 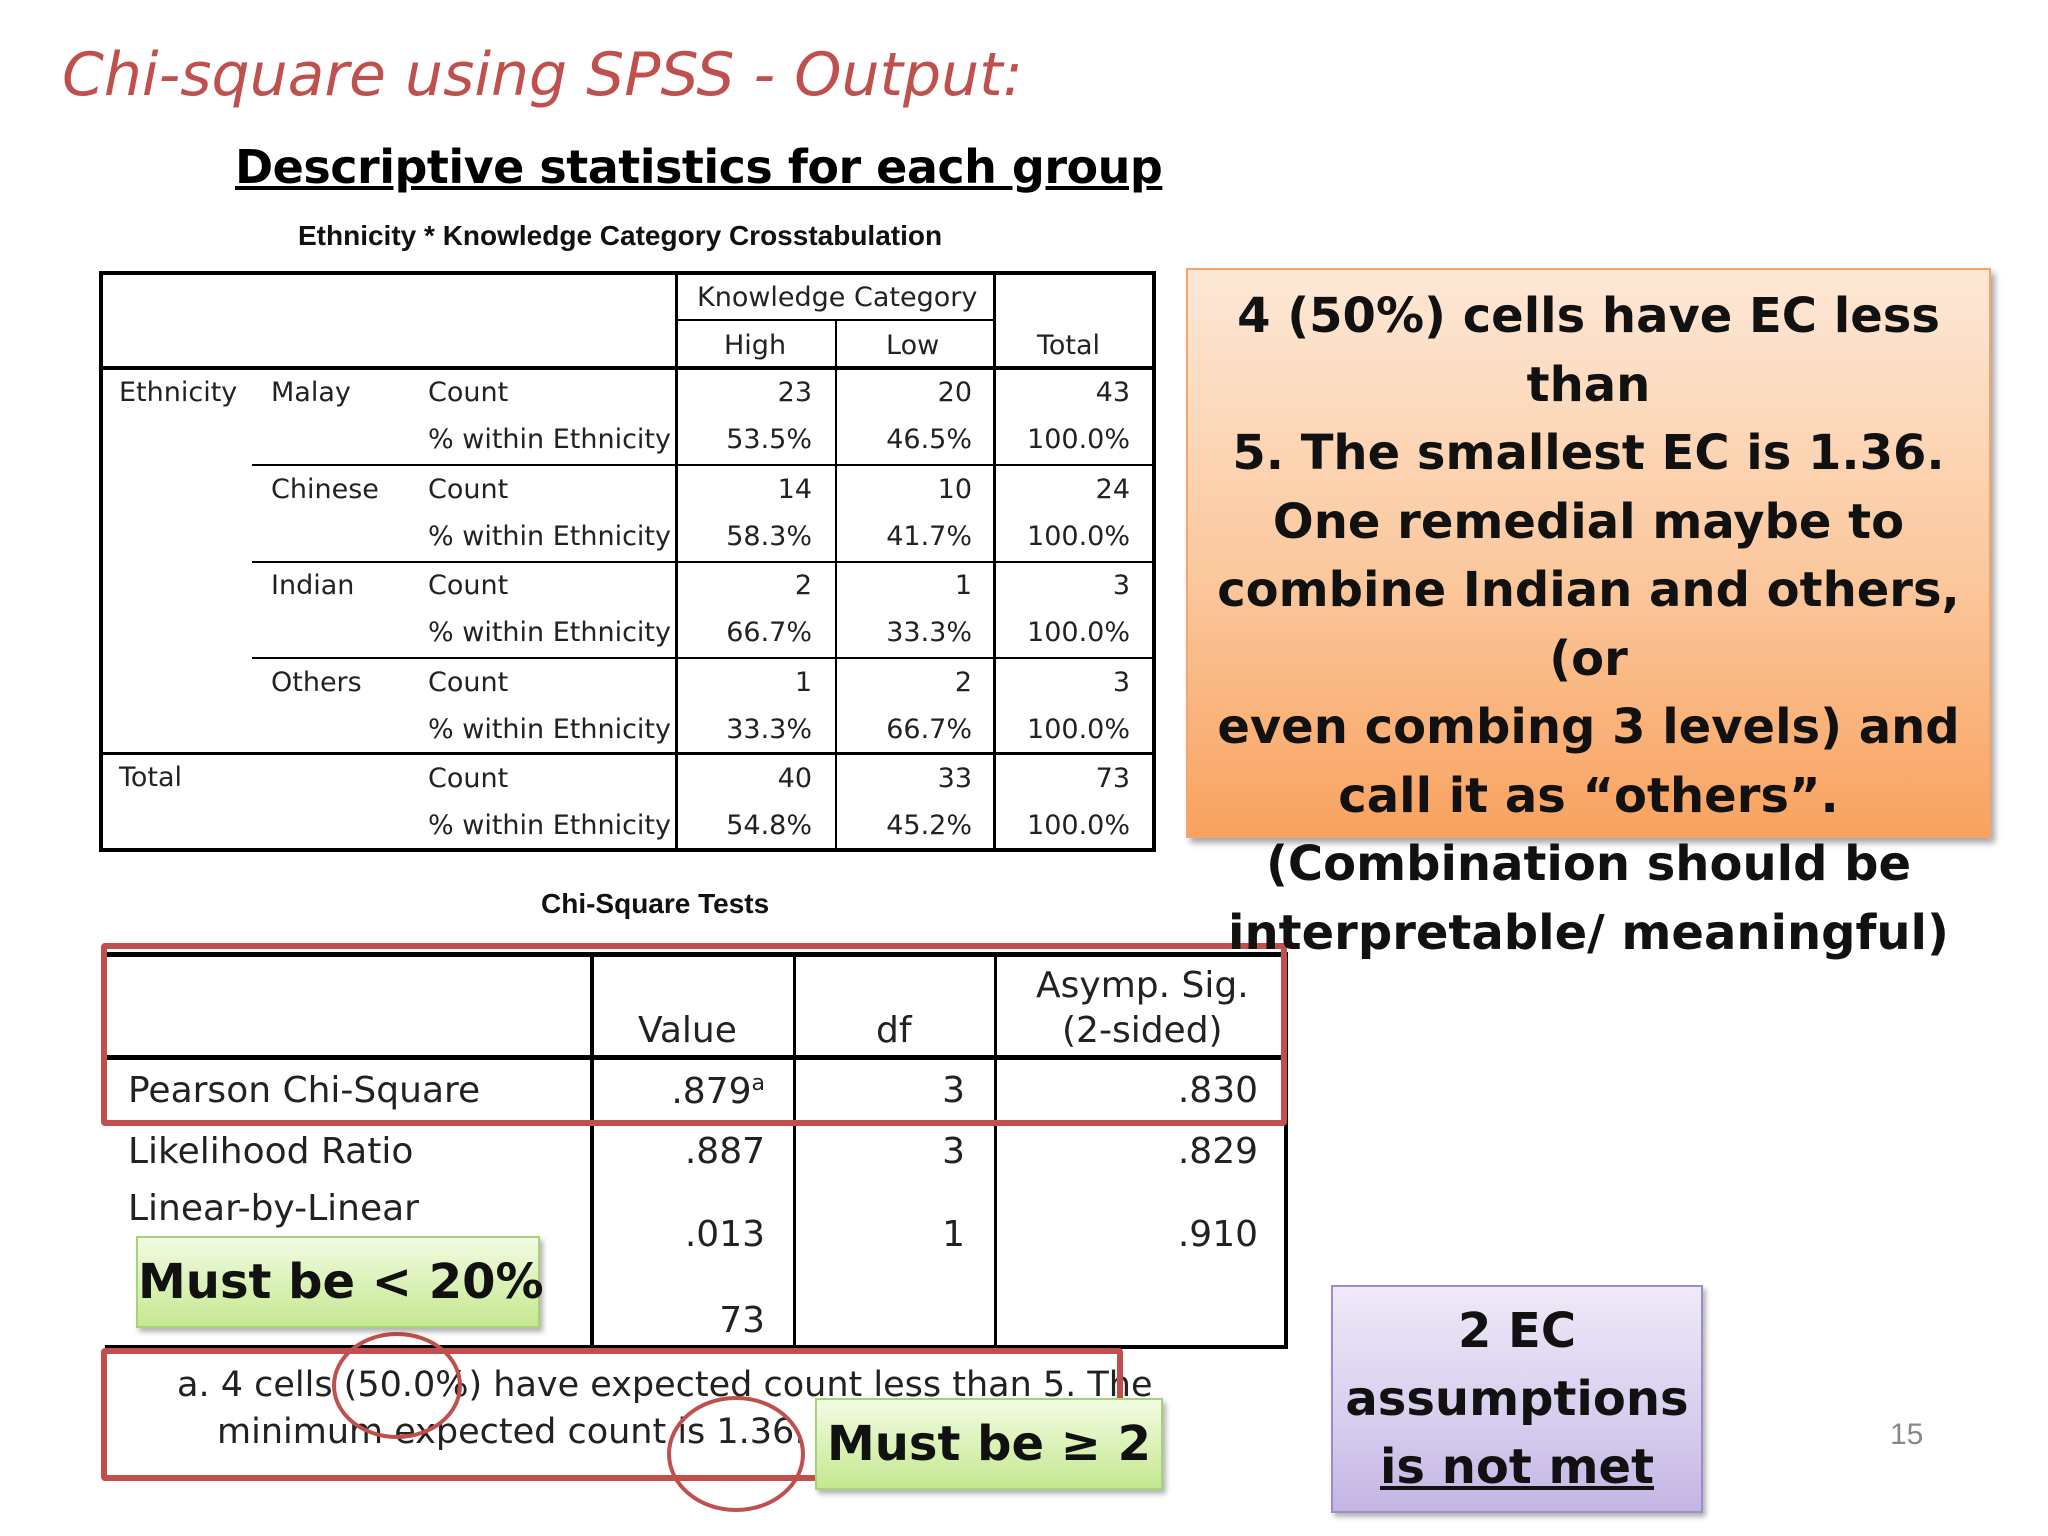 I want to click on remedy-callout-line: 5. The smallest EC is 1.36., so click(x=1588, y=453).